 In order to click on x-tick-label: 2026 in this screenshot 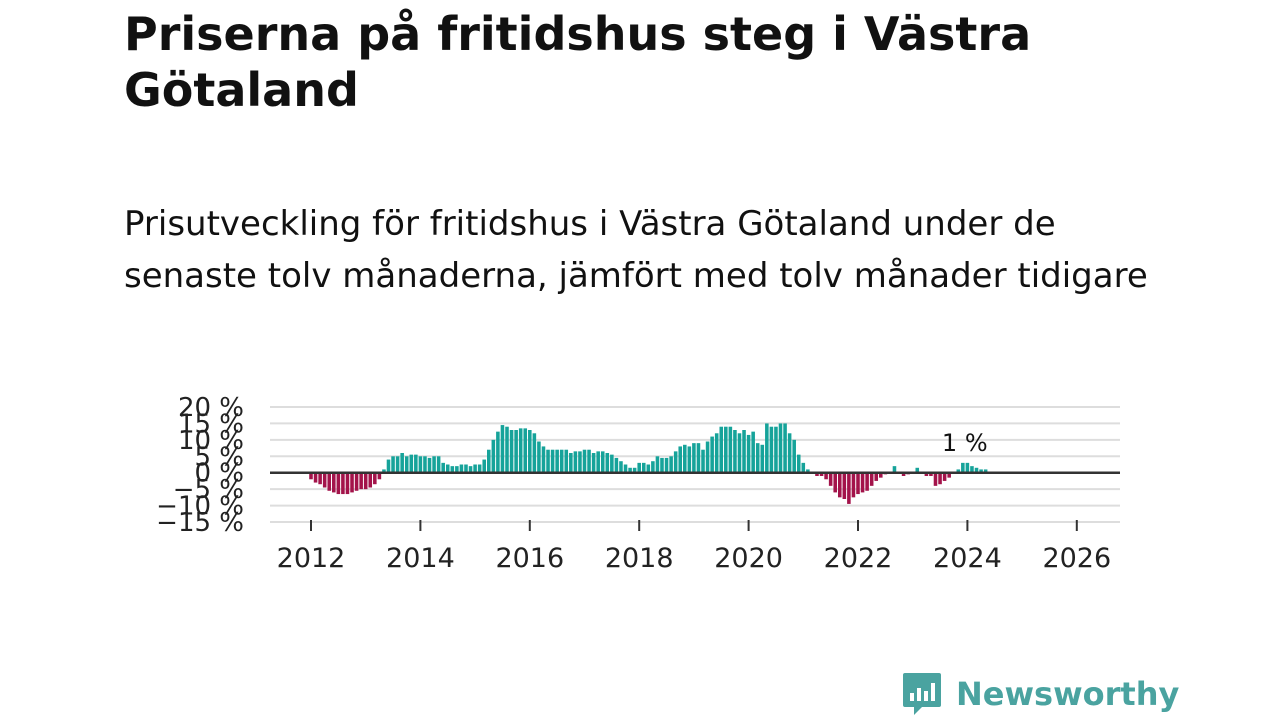, I will do `click(1076, 558)`.